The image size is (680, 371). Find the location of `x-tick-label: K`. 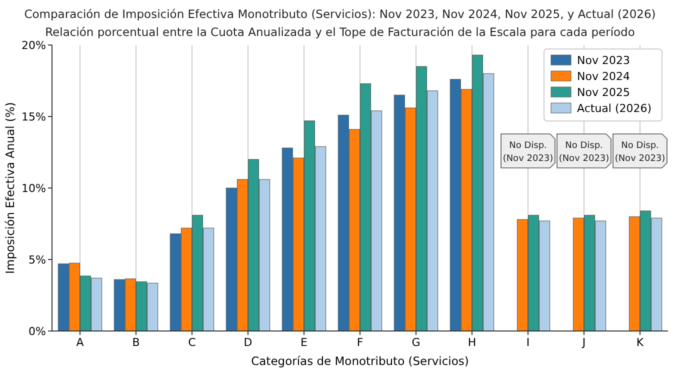

x-tick-label: K is located at coordinates (640, 342).